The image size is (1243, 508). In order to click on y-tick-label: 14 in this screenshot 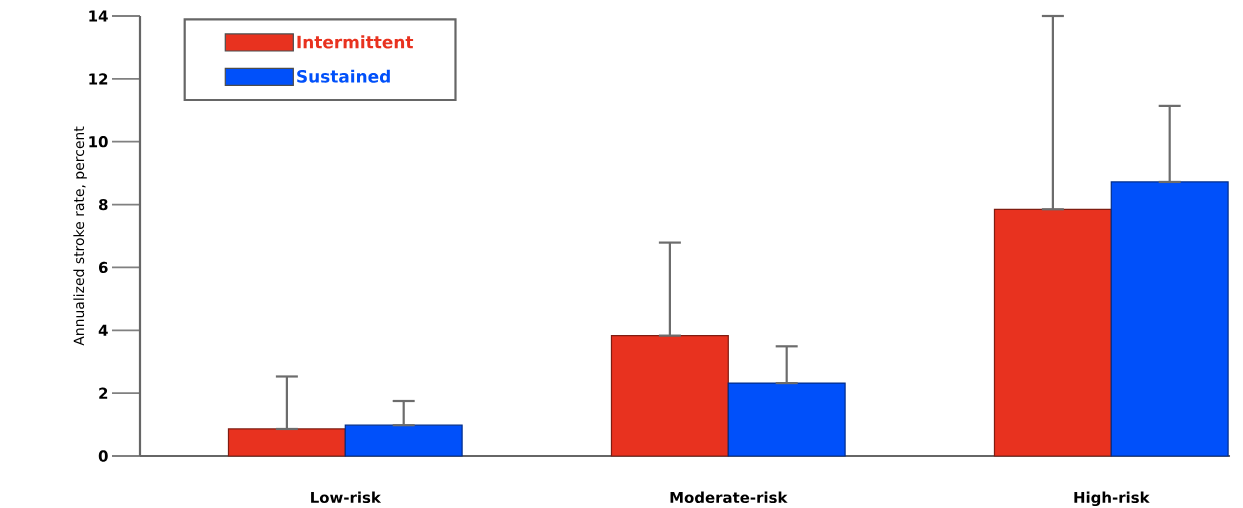, I will do `click(98, 16)`.